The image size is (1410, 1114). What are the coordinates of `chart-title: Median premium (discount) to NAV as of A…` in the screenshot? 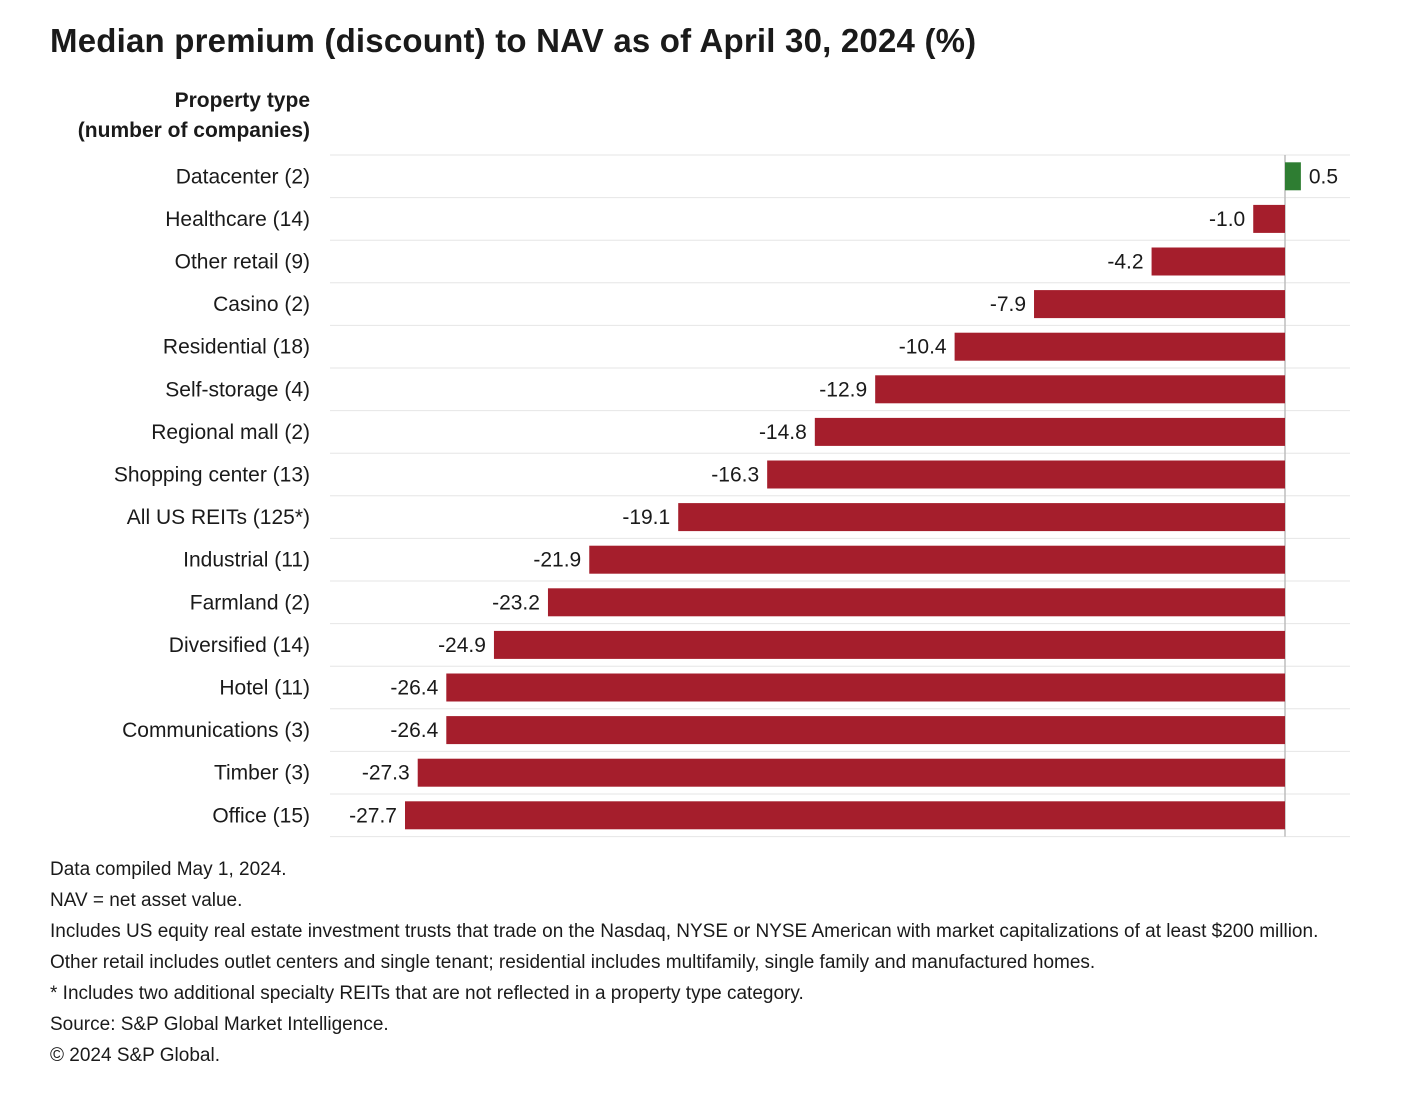 It's located at (513, 40).